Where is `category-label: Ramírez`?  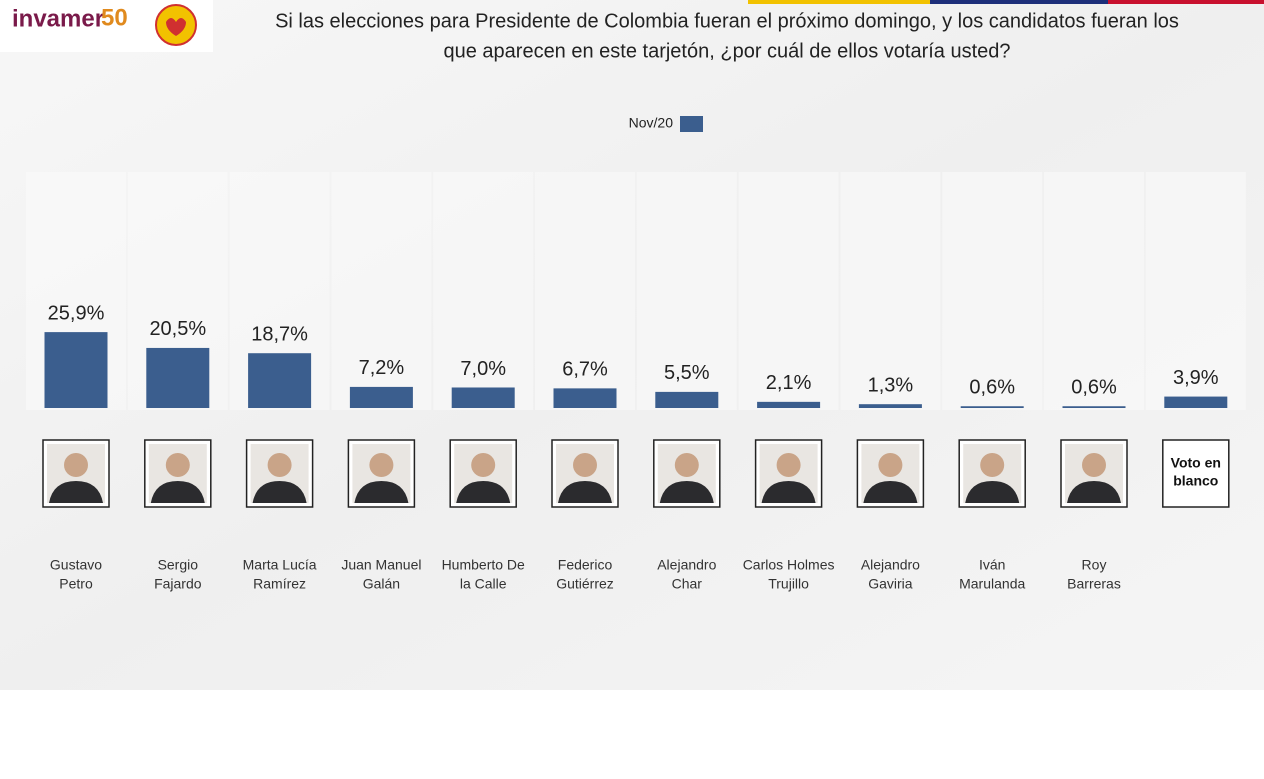 category-label: Ramírez is located at coordinates (279, 584).